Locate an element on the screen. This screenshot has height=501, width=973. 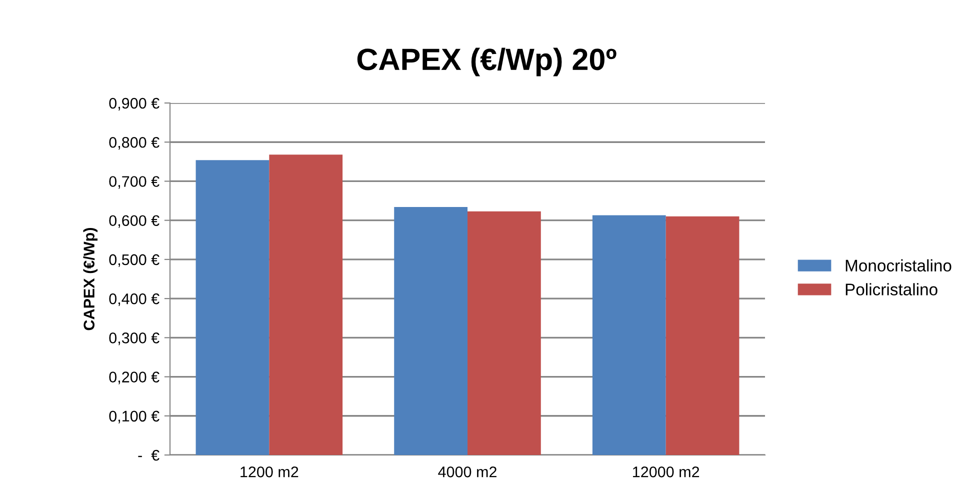
y-tick-label: 0,500 € is located at coordinates (134, 260).